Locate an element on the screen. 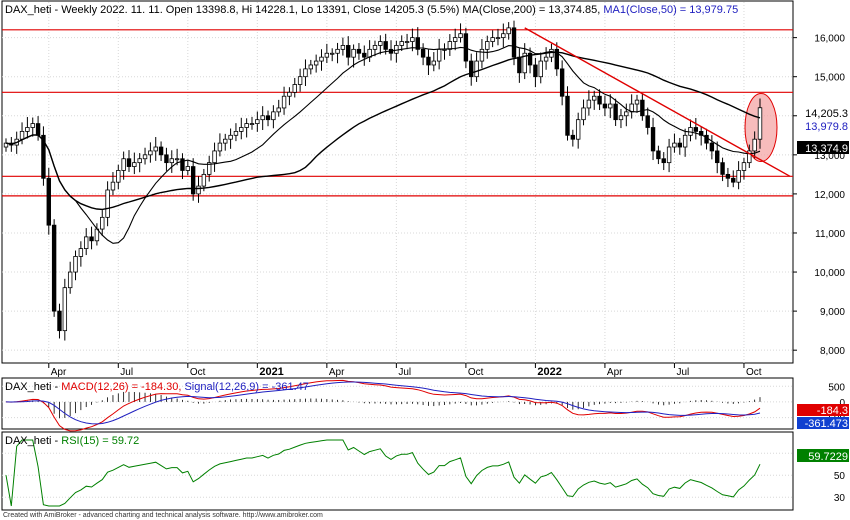 This screenshot has height=520, width=850. rsi-value-badges: 59.7229 is located at coordinates (823, 456).